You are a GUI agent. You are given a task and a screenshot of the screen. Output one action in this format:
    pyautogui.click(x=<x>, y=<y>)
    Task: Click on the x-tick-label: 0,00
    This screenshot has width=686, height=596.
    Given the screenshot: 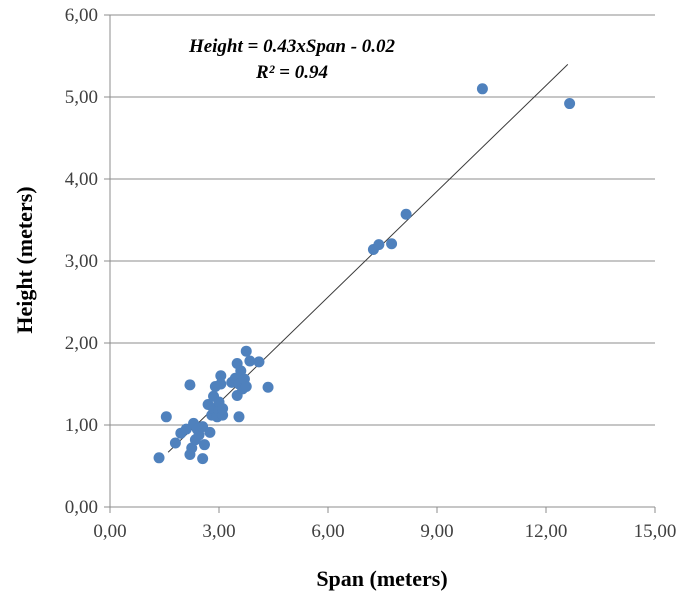 What is the action you would take?
    pyautogui.click(x=109, y=531)
    